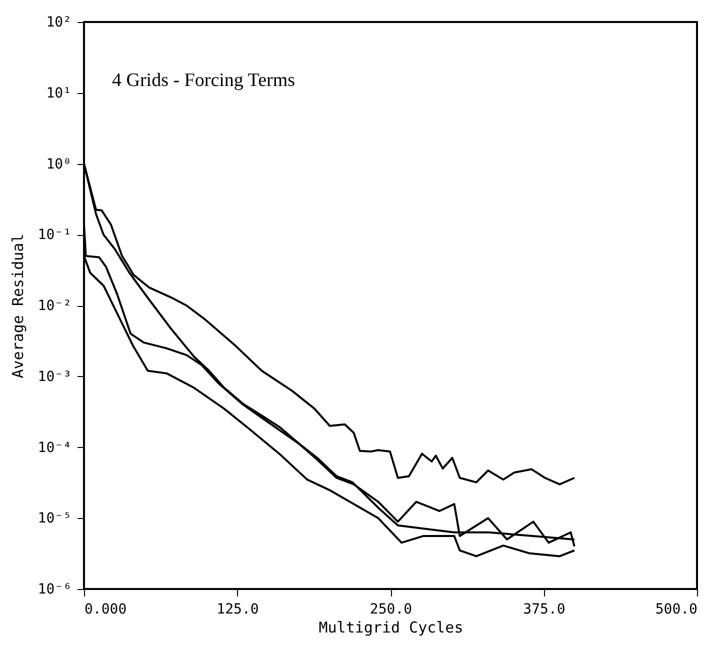 Image resolution: width=720 pixels, height=645 pixels. What do you see at coordinates (391, 627) in the screenshot?
I see `x-axis-title: Multigrid Cycles` at bounding box center [391, 627].